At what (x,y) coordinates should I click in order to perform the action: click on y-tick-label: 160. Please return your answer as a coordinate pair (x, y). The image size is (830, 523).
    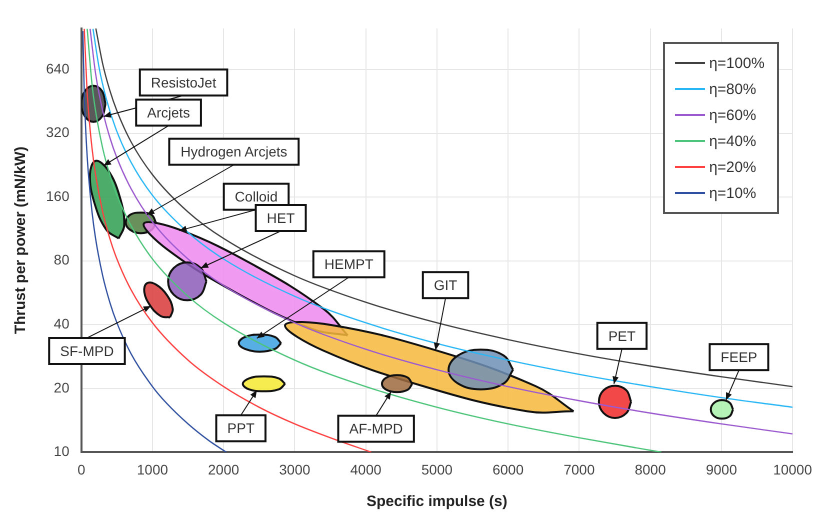
    Looking at the image, I should click on (58, 196).